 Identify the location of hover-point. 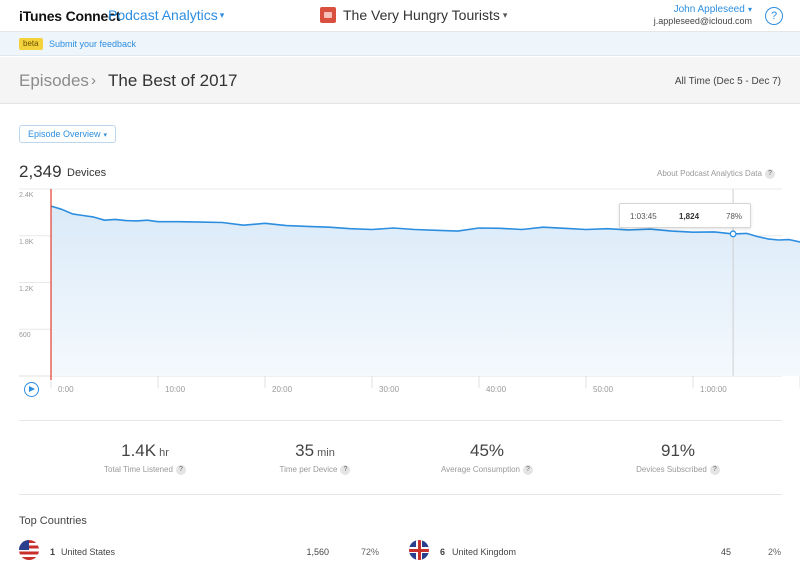
(733, 234).